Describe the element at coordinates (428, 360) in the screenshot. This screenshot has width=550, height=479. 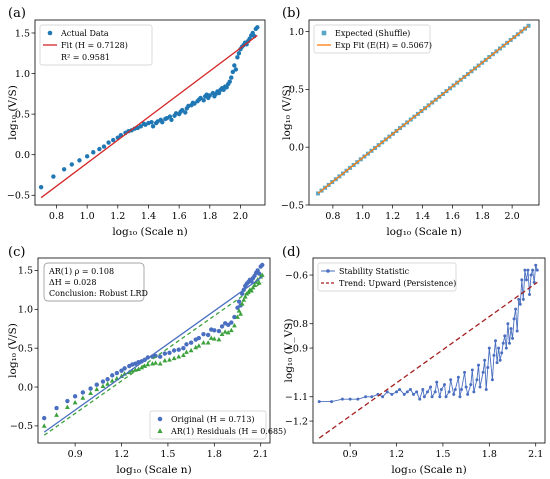
I see `series-line` at that location.